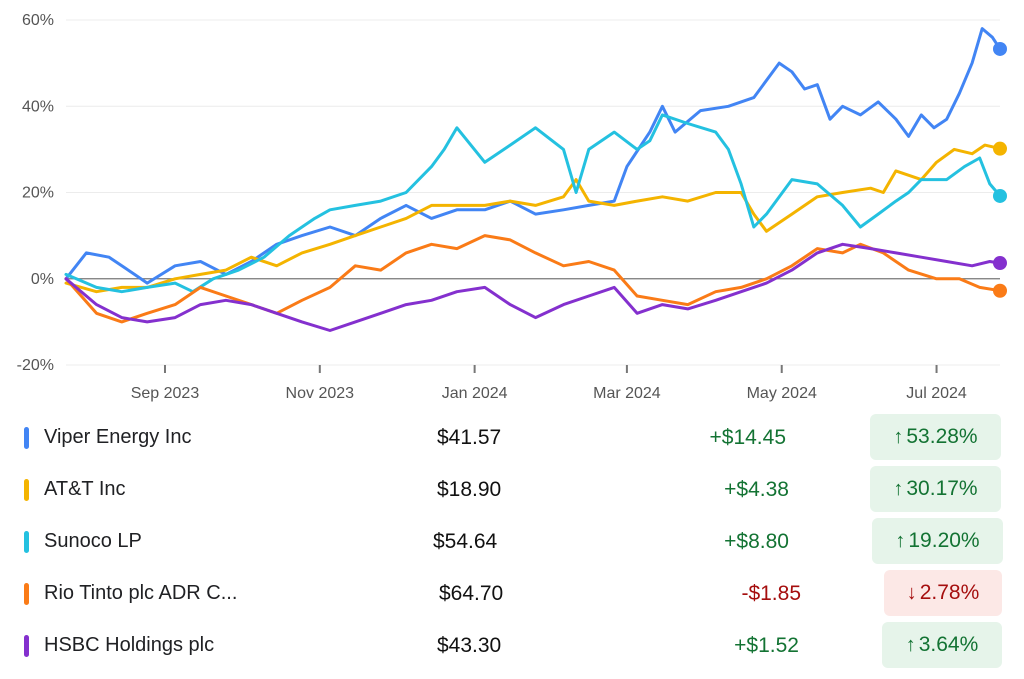  What do you see at coordinates (756, 541) in the screenshot?
I see `stock-change: +$8.80` at bounding box center [756, 541].